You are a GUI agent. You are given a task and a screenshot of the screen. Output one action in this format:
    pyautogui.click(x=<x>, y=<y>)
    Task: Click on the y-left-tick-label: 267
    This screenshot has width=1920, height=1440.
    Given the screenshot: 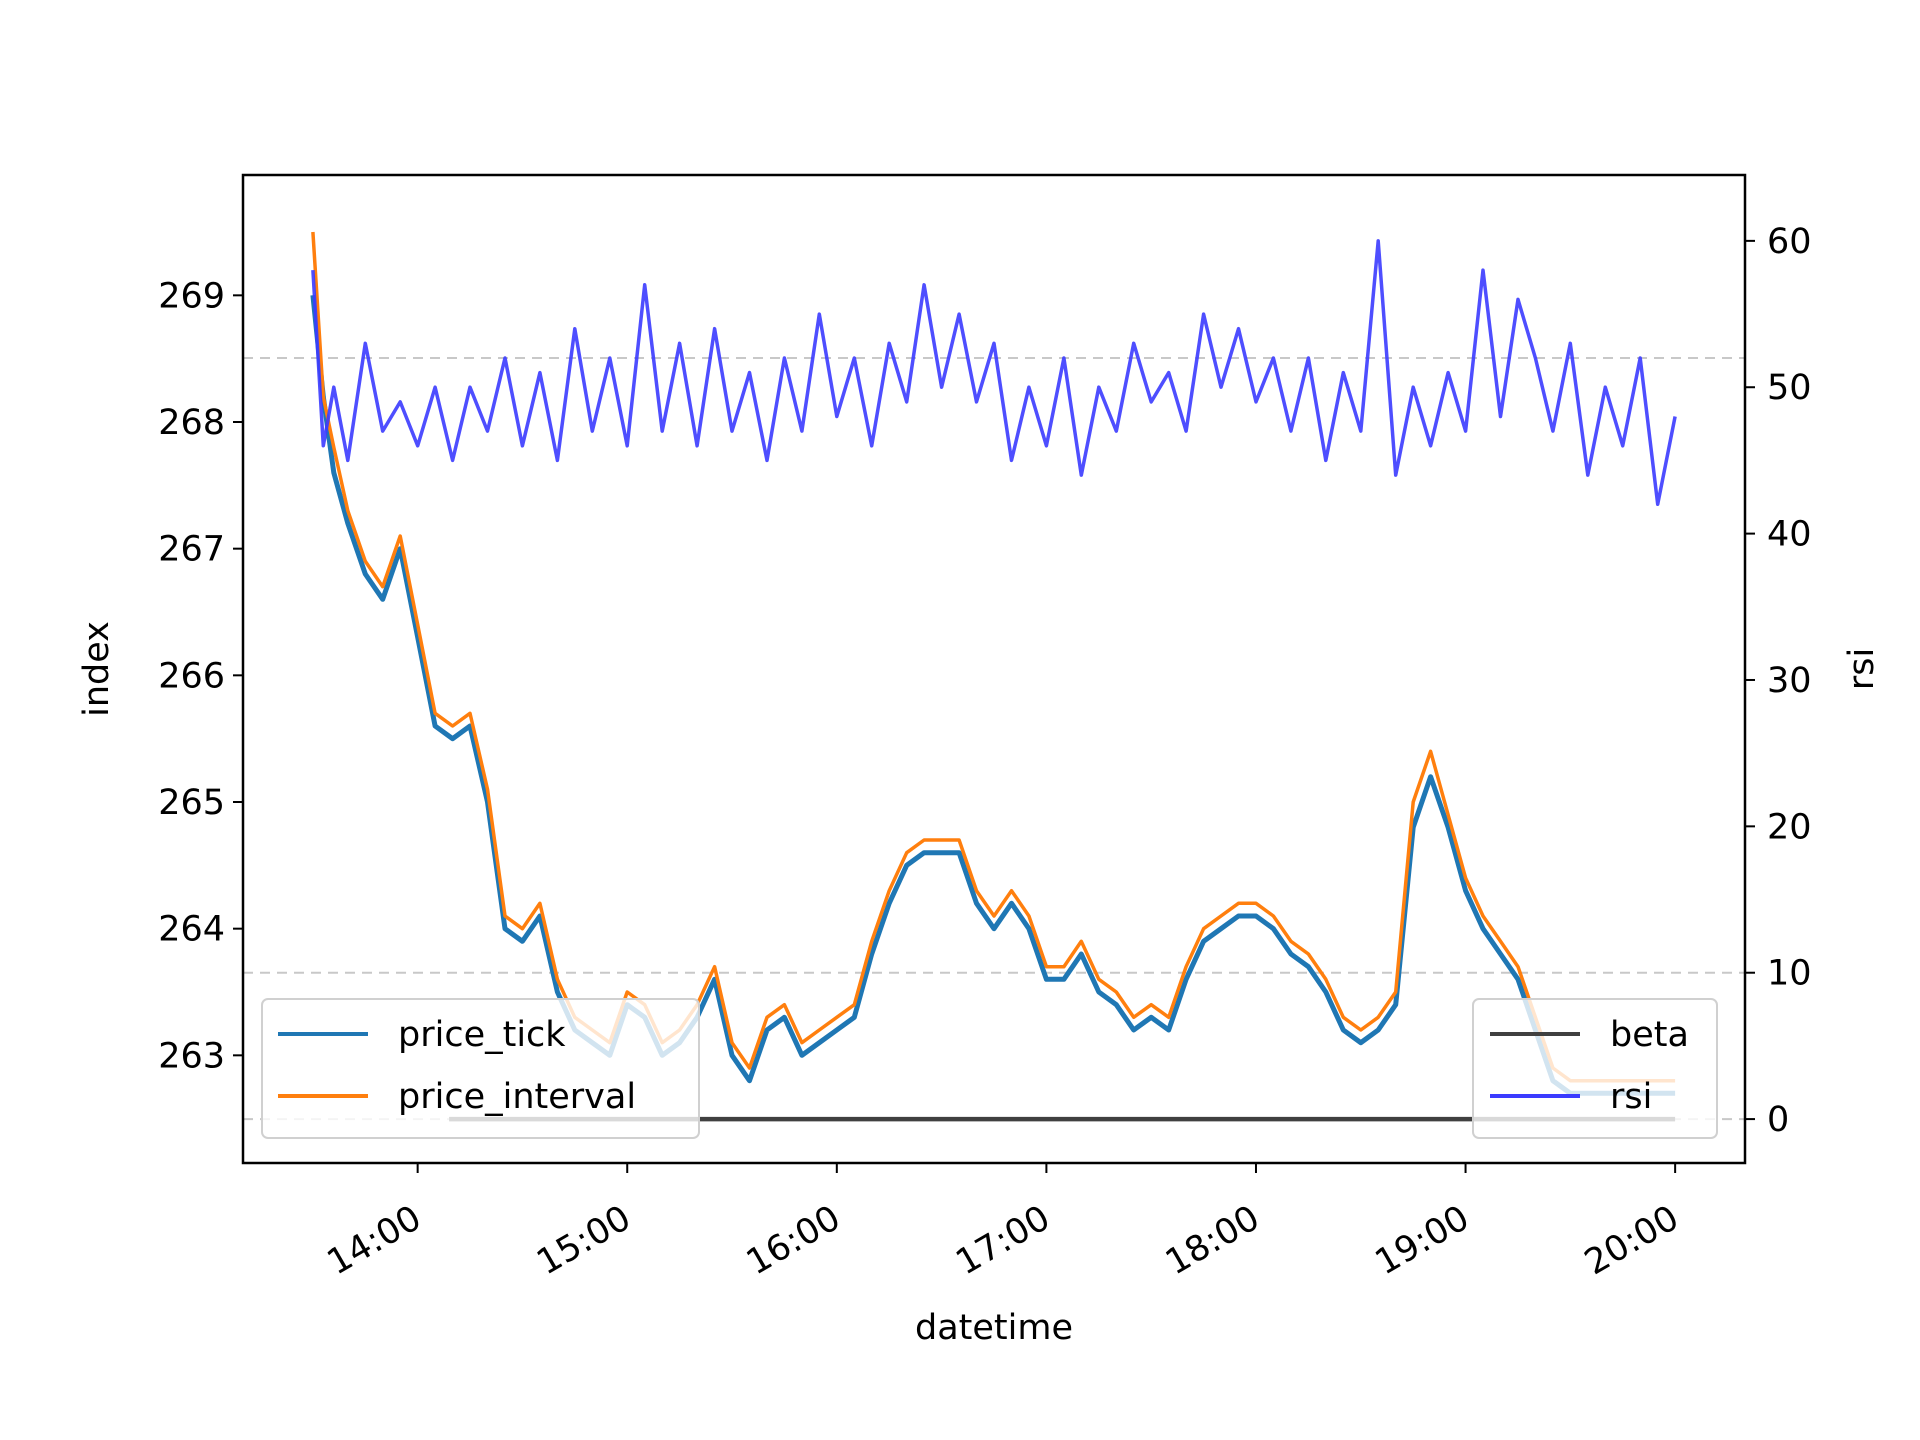 What is the action you would take?
    pyautogui.click(x=191, y=550)
    